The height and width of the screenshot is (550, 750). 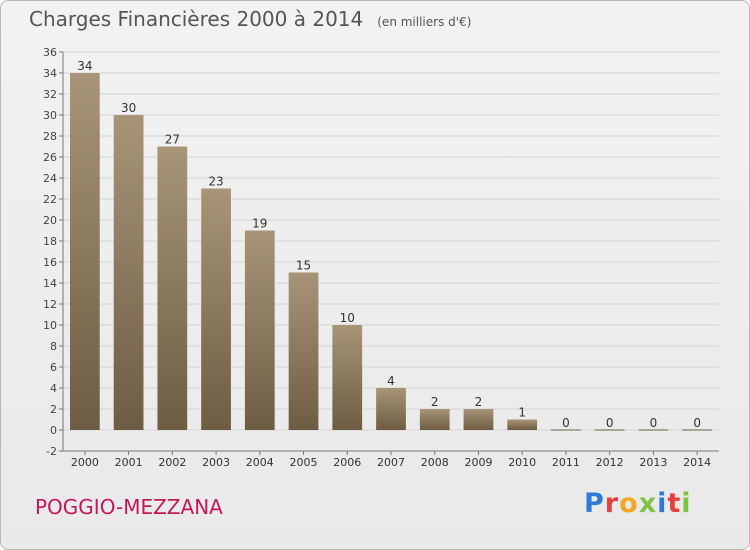 I want to click on x-tick-label-2008: 2008, so click(x=435, y=462).